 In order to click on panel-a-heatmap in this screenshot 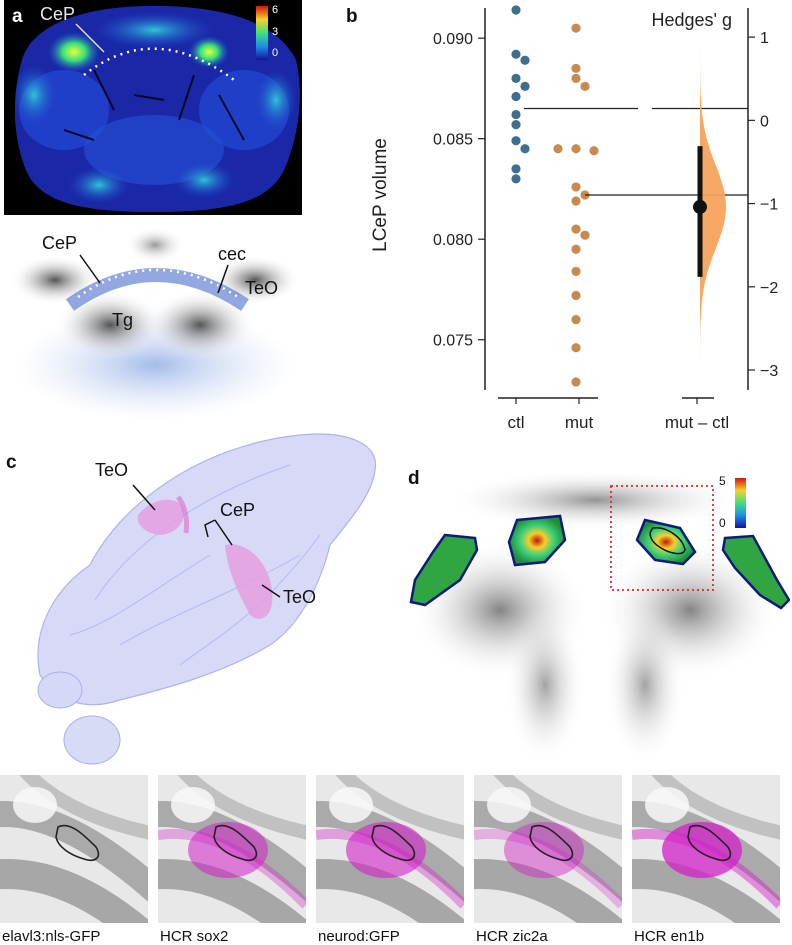, I will do `click(153, 107)`.